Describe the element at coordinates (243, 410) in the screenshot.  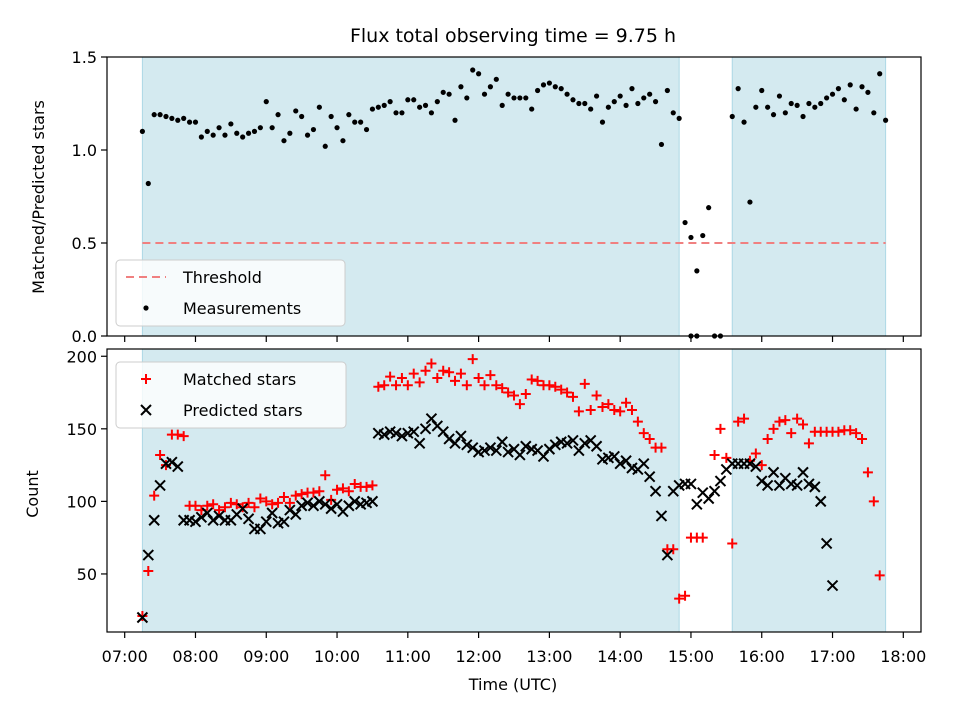
I see `legend-predicted-label: Predicted stars` at that location.